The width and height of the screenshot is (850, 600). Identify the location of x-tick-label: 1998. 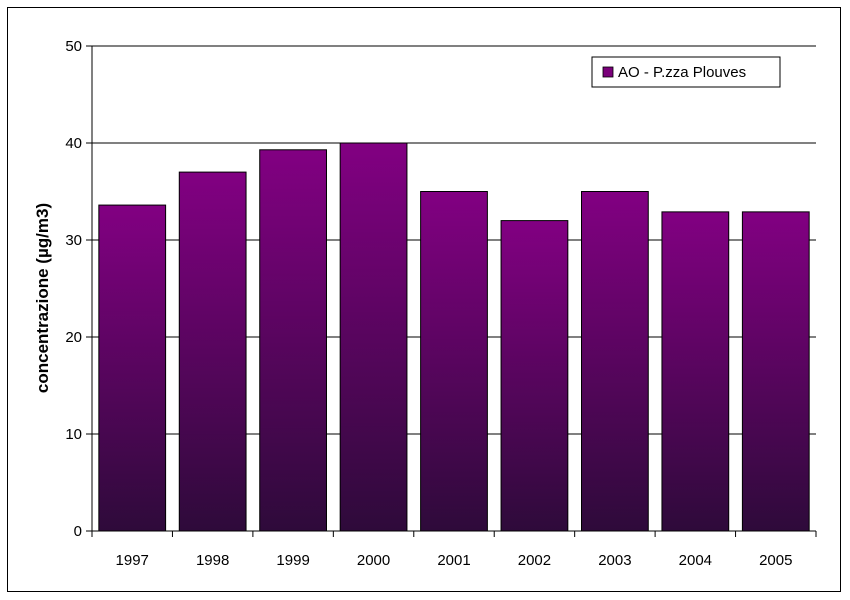
(212, 560).